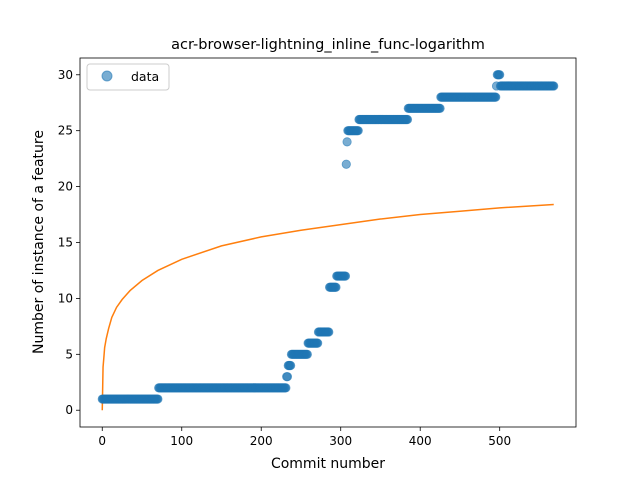 This screenshot has width=640, height=480. What do you see at coordinates (65, 187) in the screenshot?
I see `y-tick-label: 20` at bounding box center [65, 187].